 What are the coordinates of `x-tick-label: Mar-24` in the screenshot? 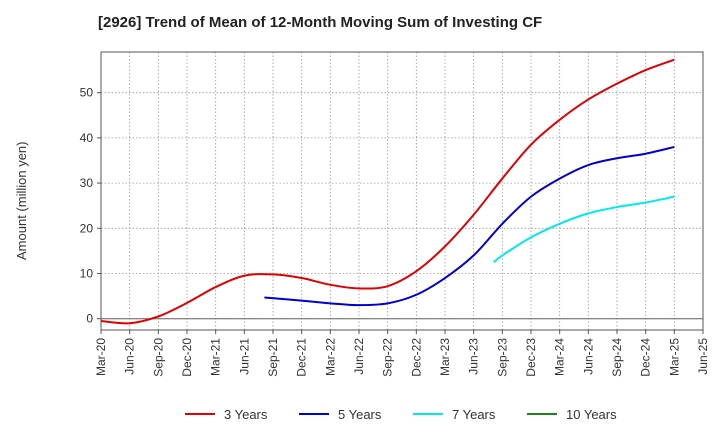 It's located at (560, 357).